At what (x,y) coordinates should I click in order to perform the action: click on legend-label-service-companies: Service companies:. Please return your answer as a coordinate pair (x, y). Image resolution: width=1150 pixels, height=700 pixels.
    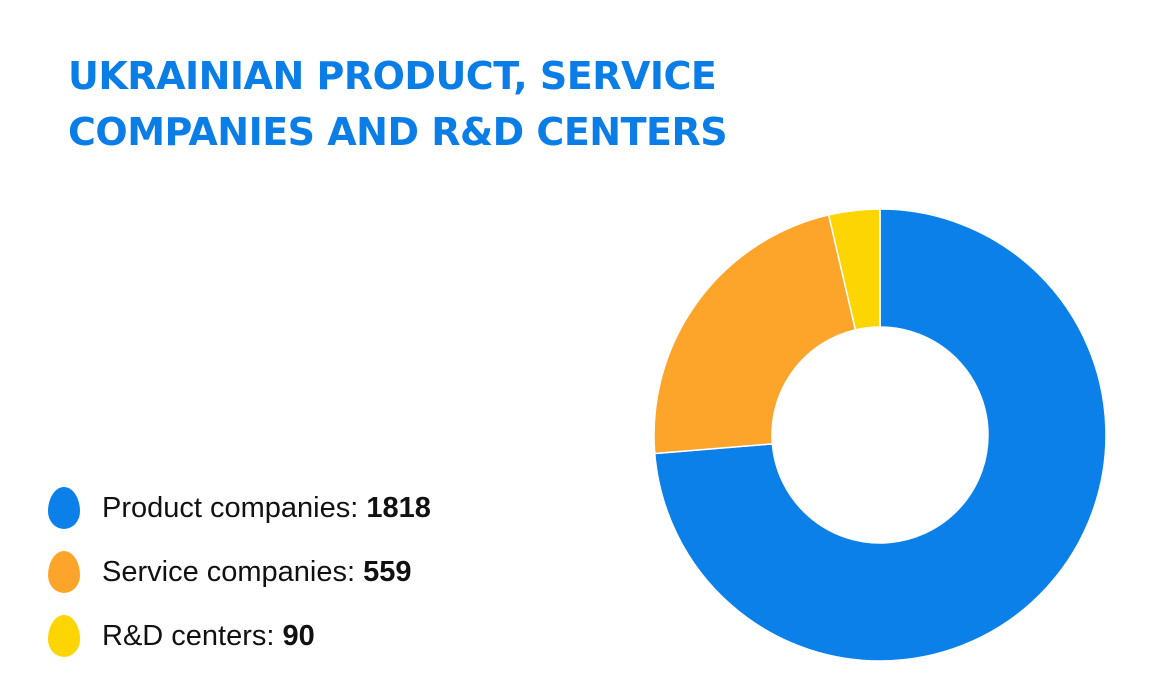
    Looking at the image, I should click on (233, 571).